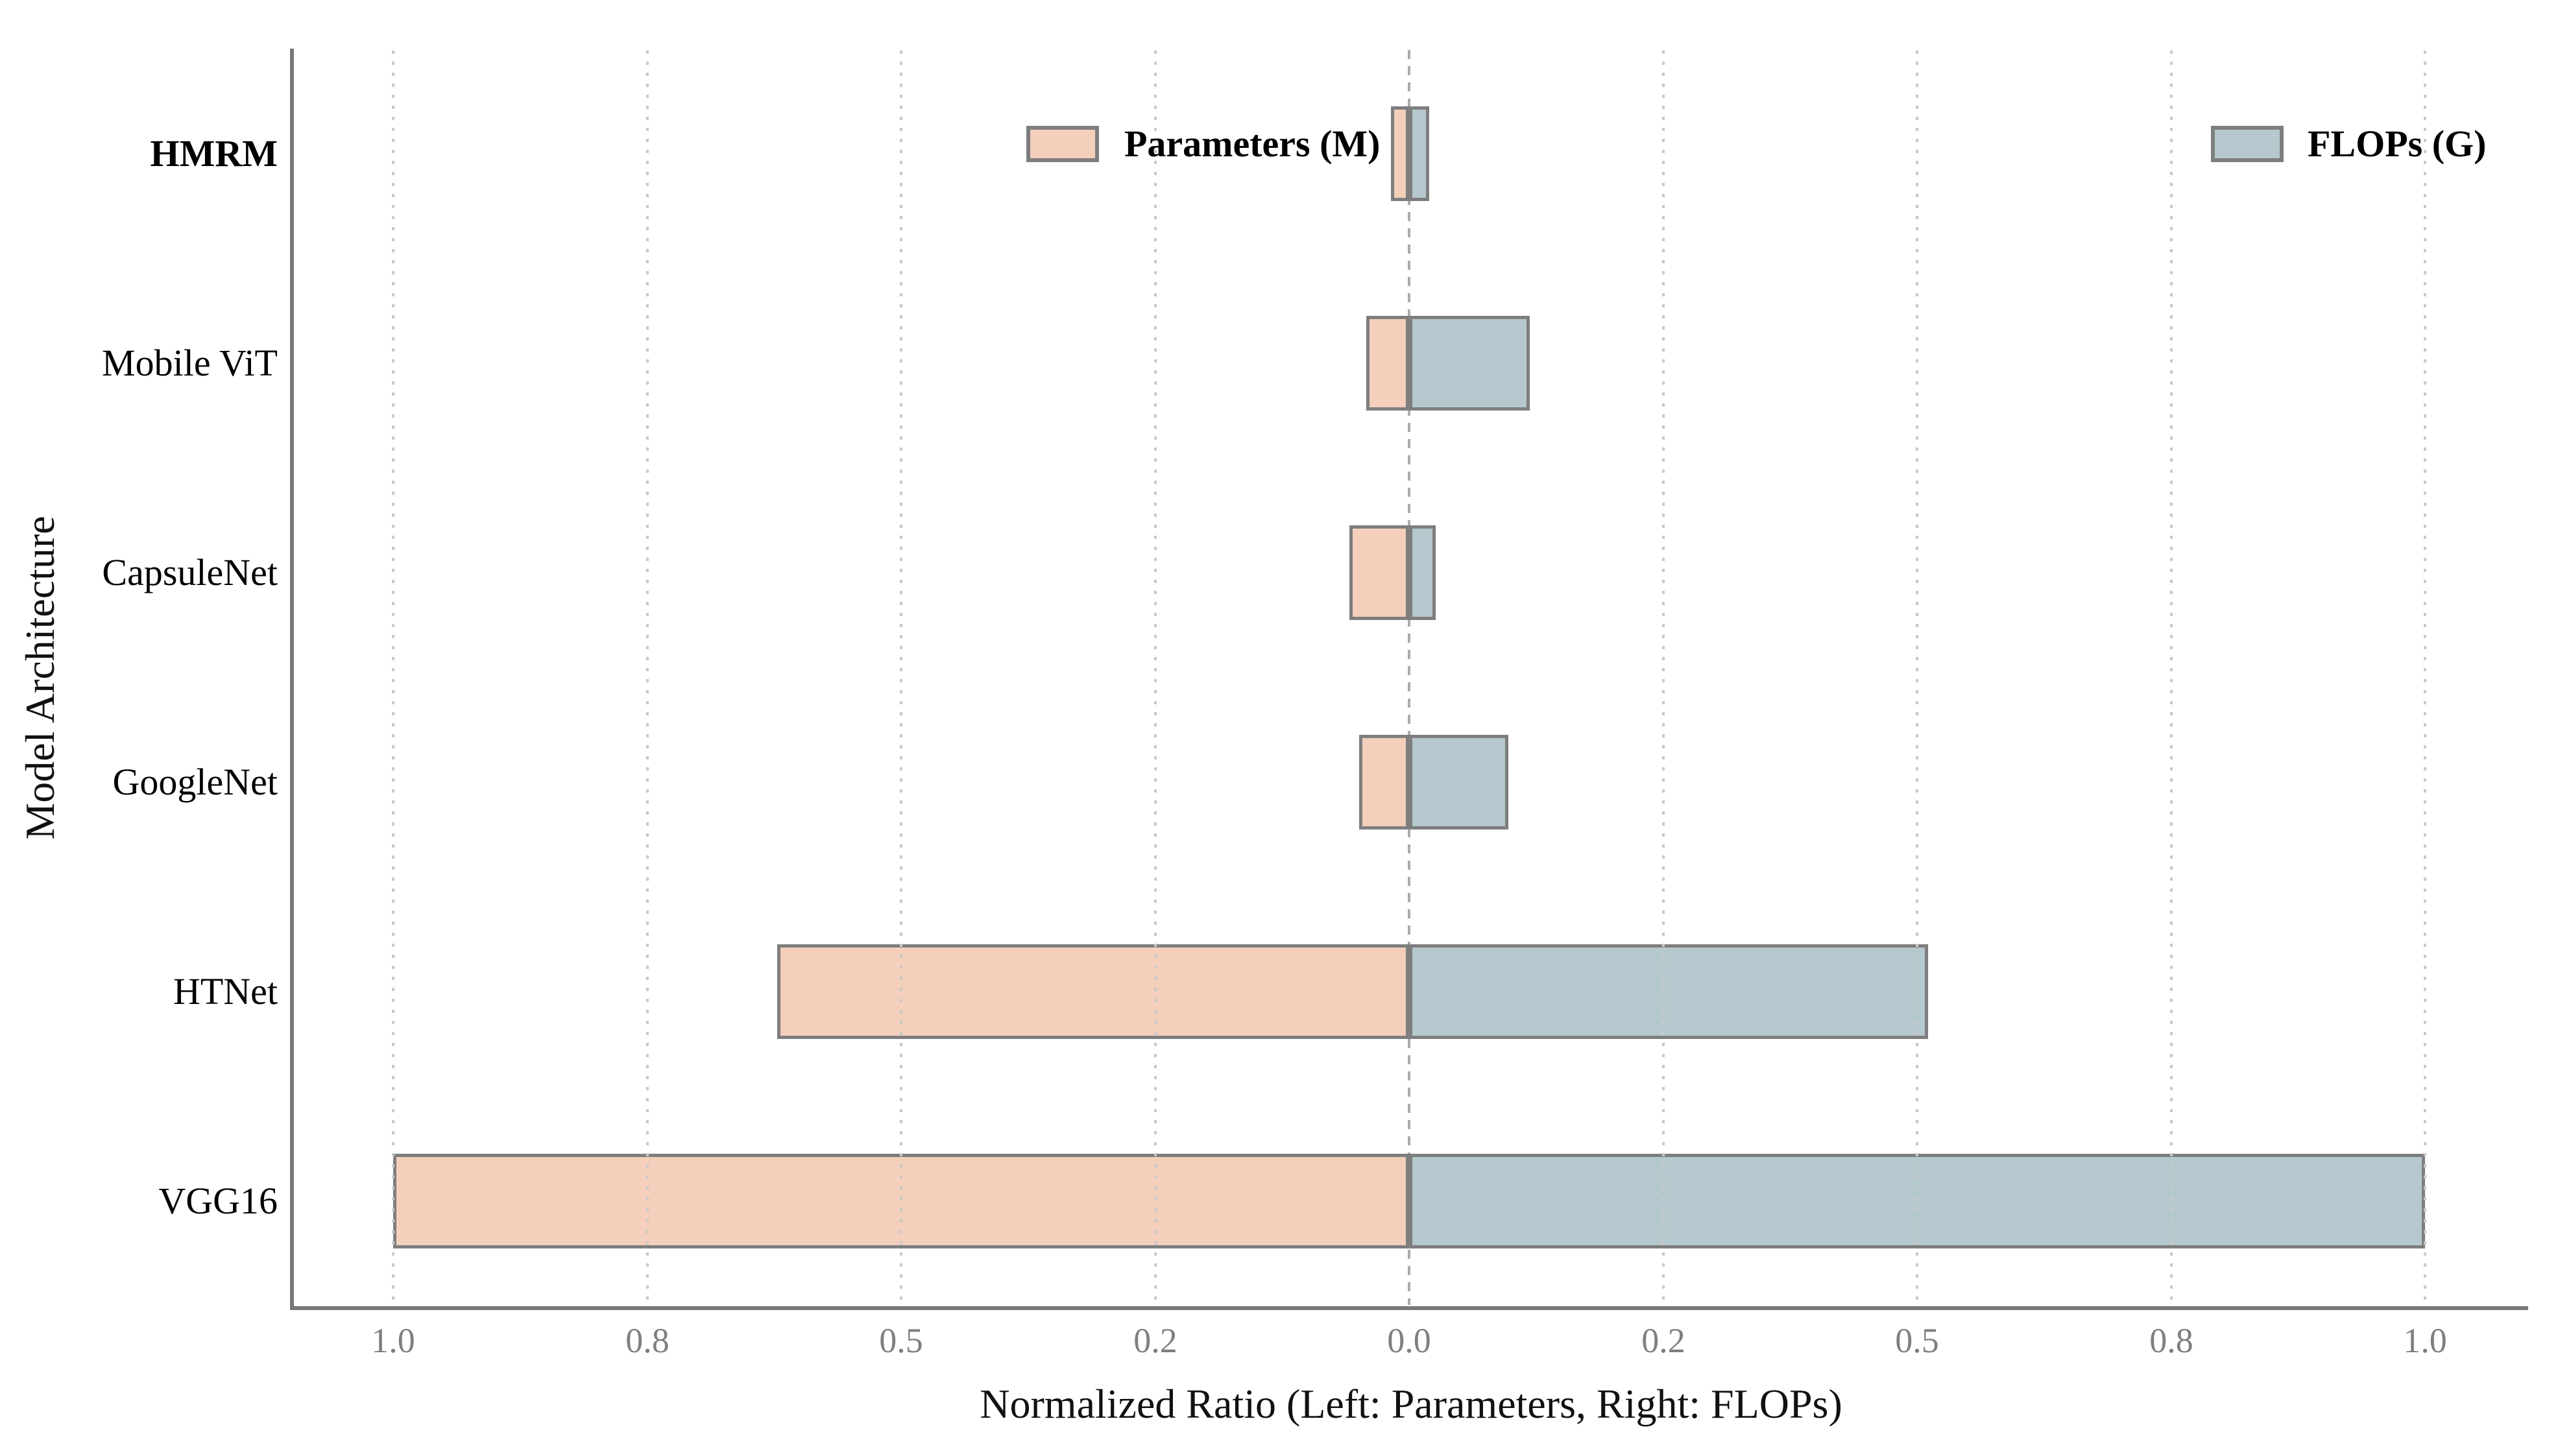 This screenshot has width=2571, height=1456. I want to click on bar-parameters-m-htnet, so click(1093, 991).